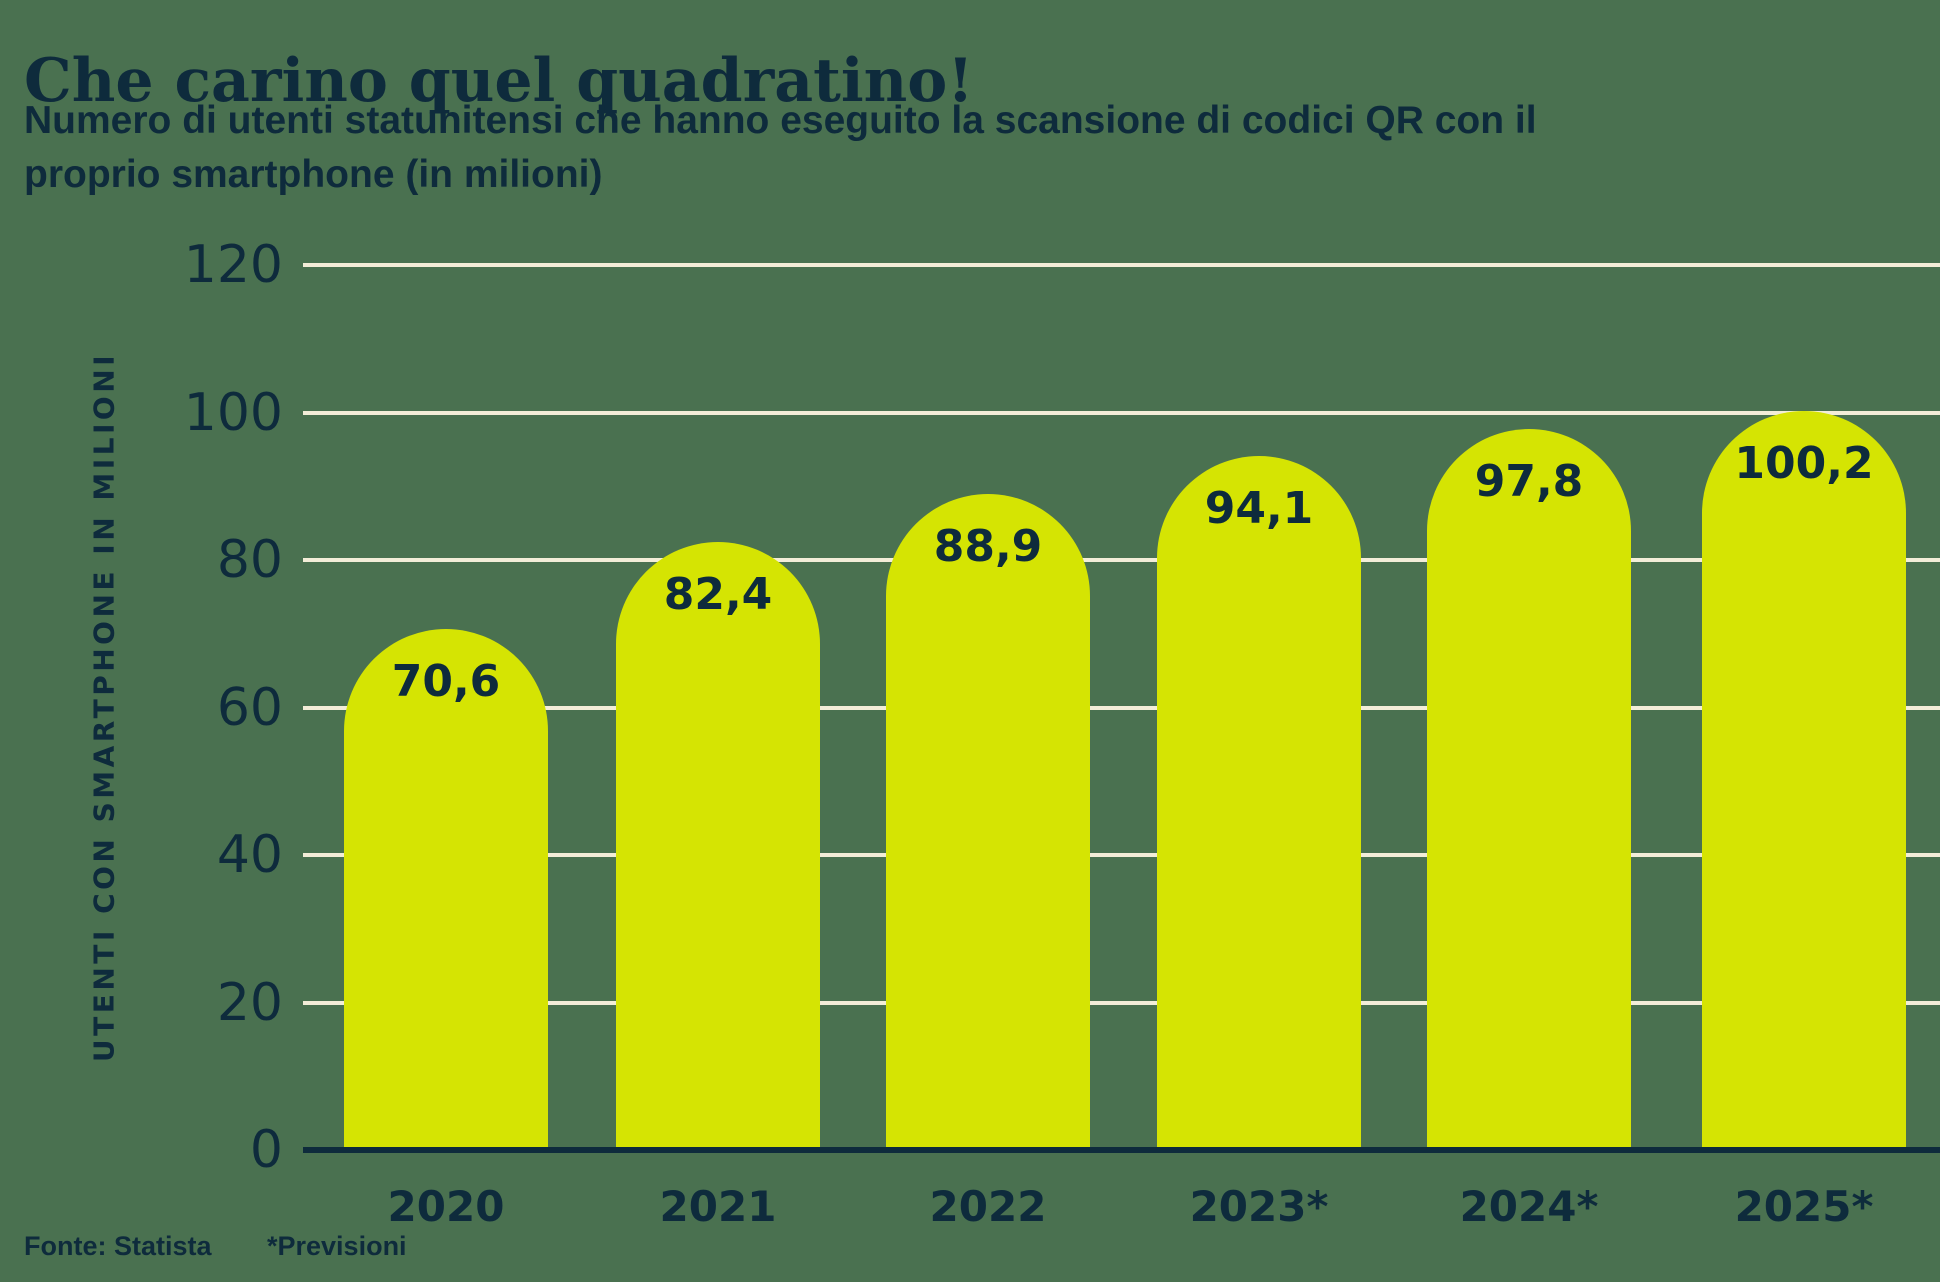 The image size is (1940, 1282). Describe the element at coordinates (1529, 1206) in the screenshot. I see `x-tick-label: 2024*` at that location.